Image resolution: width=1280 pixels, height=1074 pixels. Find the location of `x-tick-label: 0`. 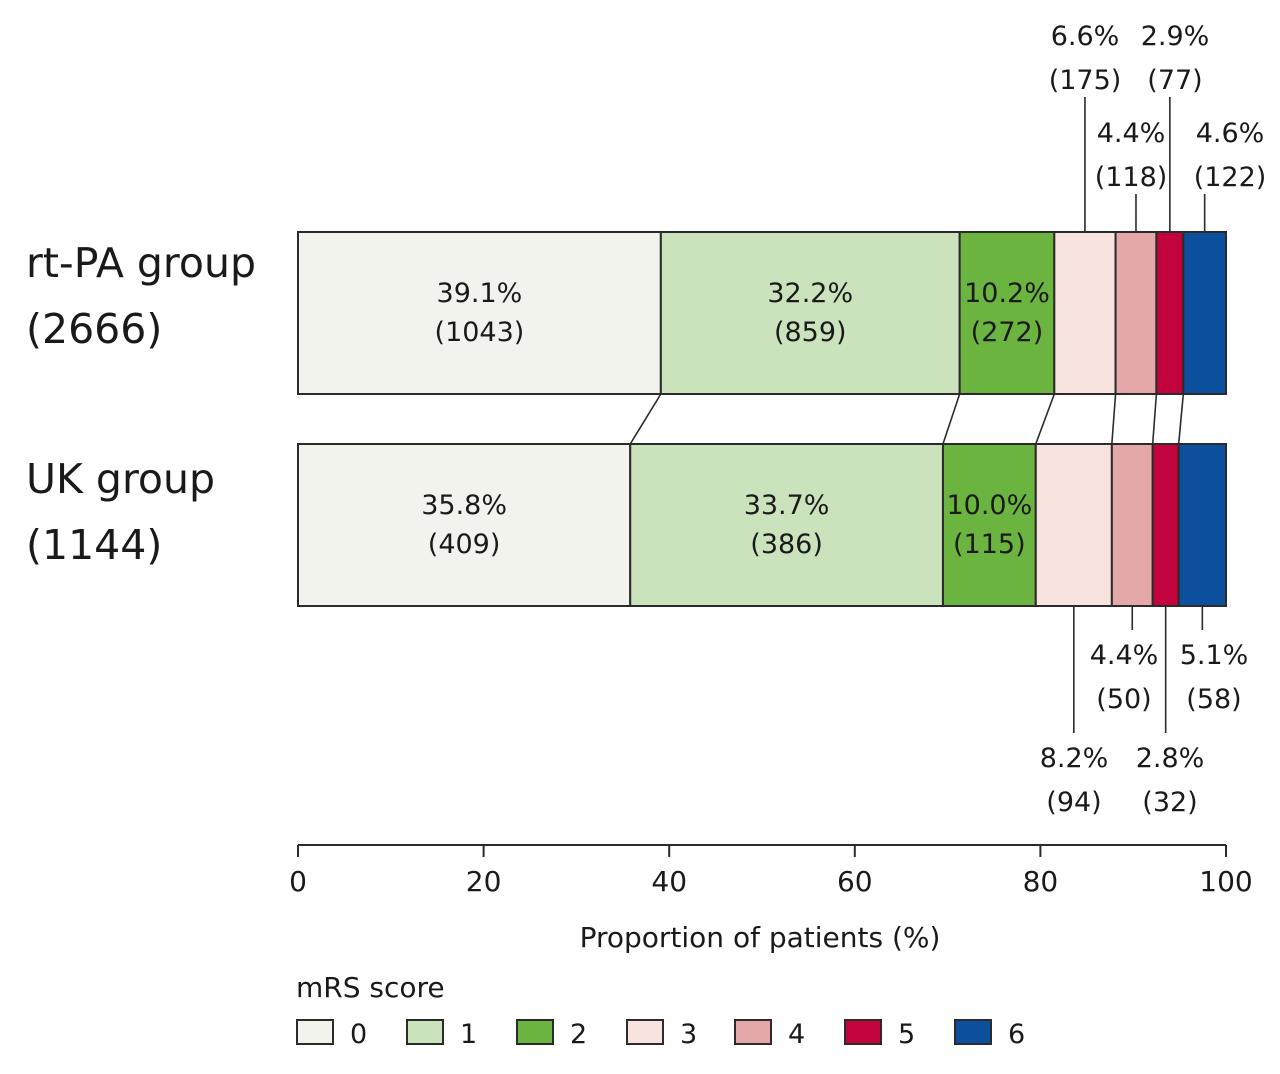

x-tick-label: 0 is located at coordinates (298, 881).